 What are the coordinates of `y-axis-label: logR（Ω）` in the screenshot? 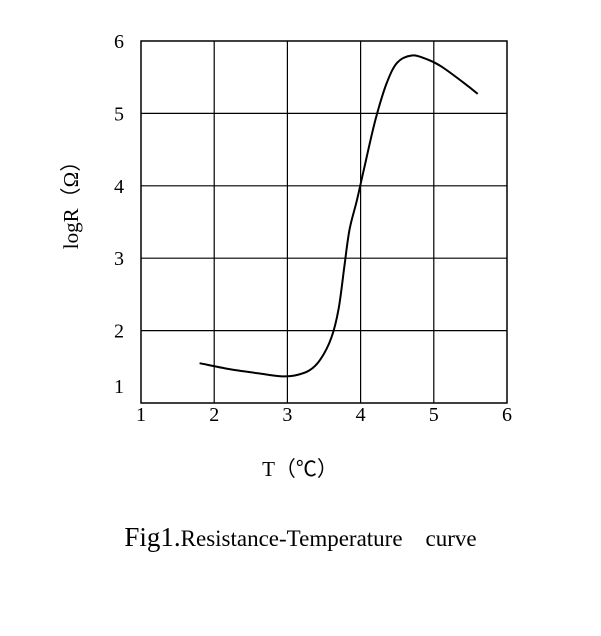 It's located at (71, 200).